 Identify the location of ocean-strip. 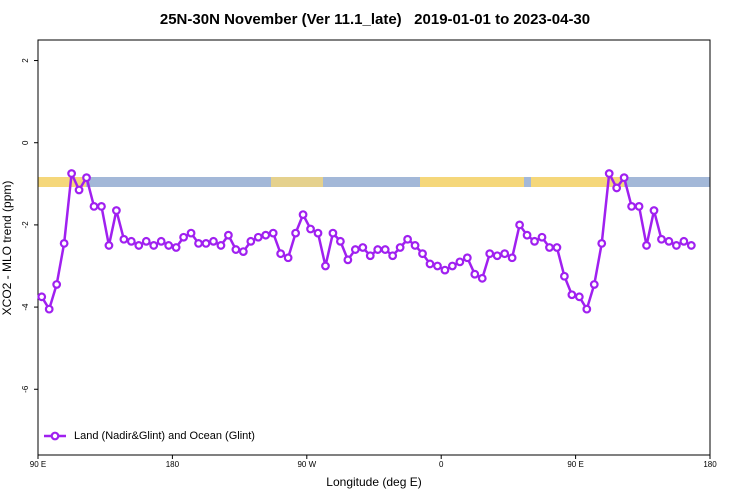
(374, 182).